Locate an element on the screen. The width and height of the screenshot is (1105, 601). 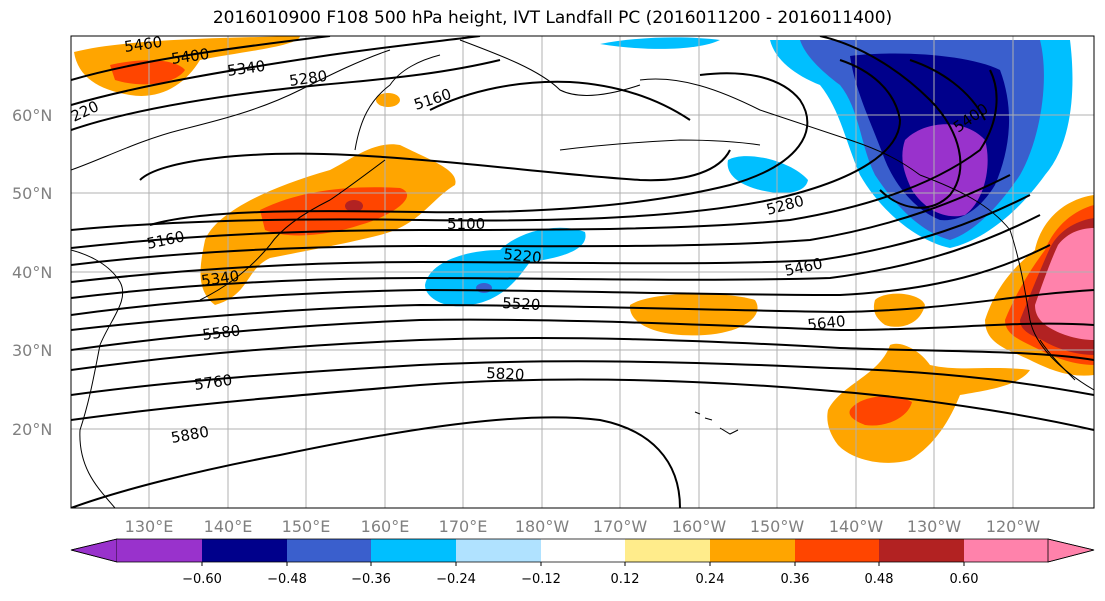
contour-label: 5820 is located at coordinates (505, 374).